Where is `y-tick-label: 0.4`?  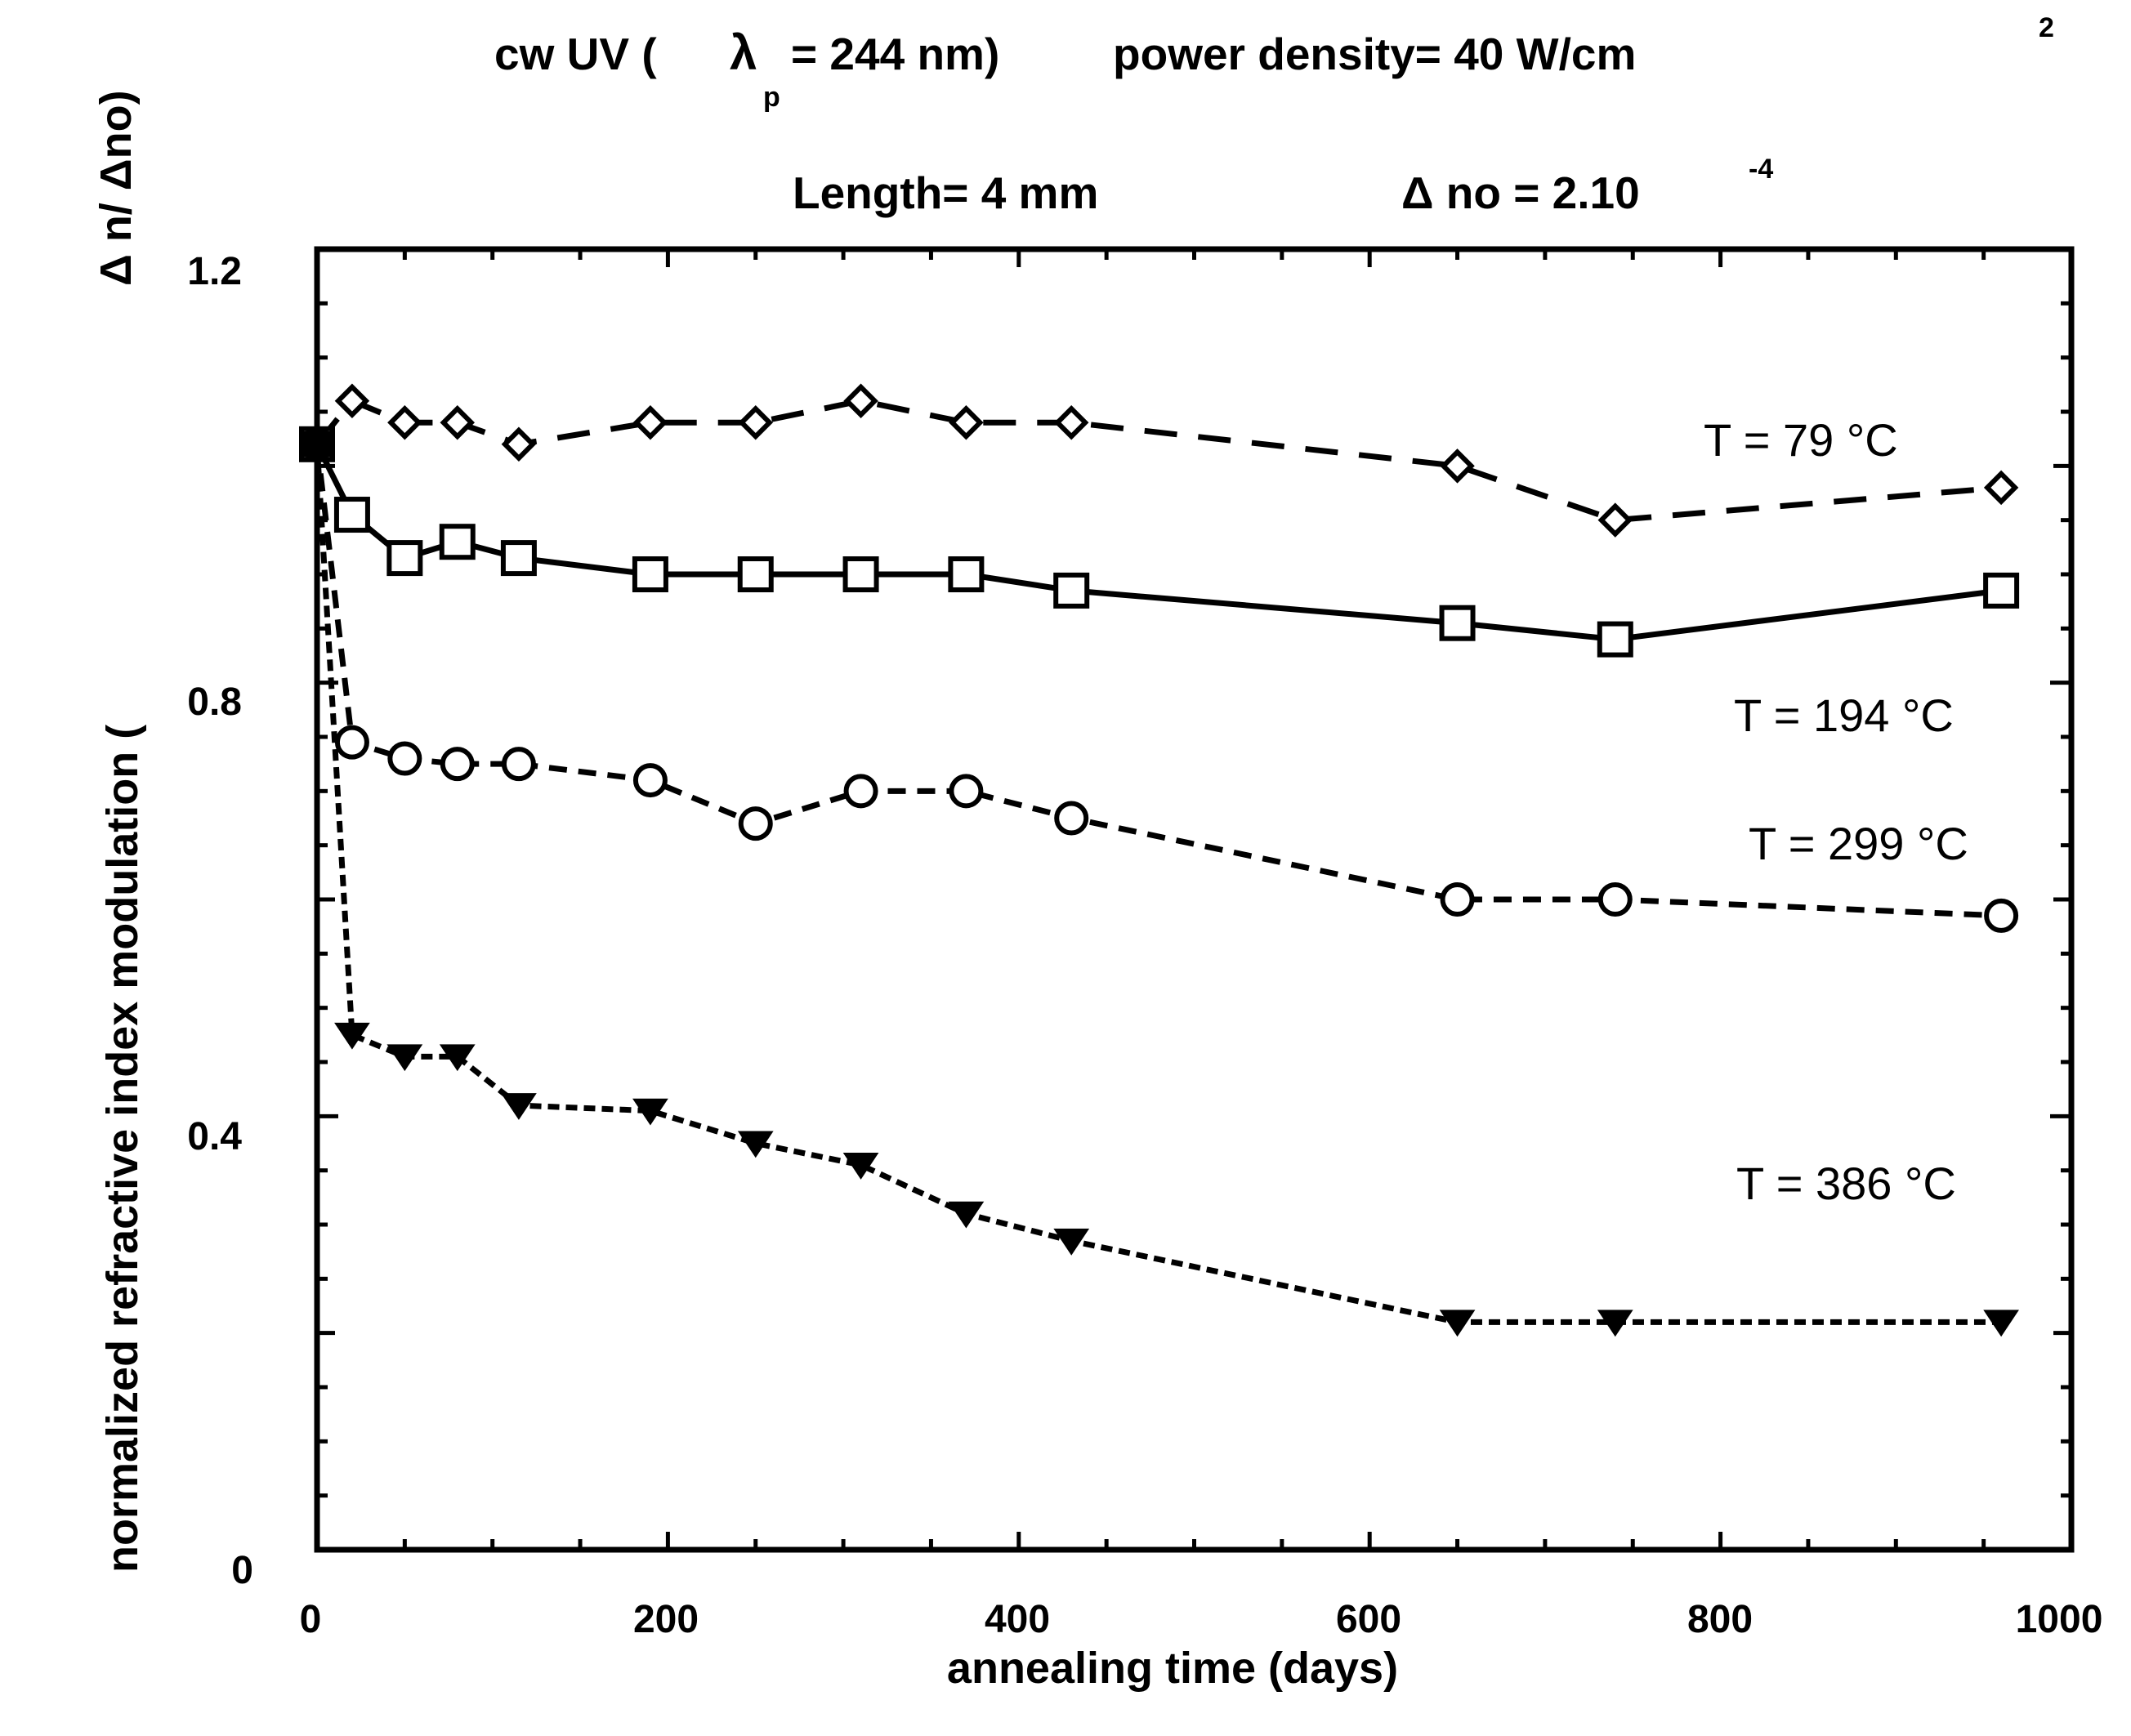
y-tick-label: 0.4 is located at coordinates (214, 1136).